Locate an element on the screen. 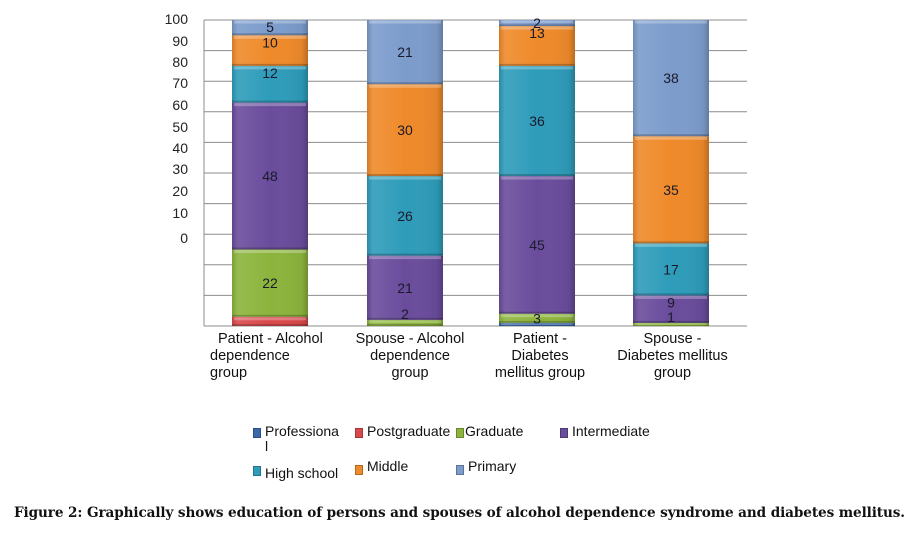 The width and height of the screenshot is (910, 534). legend-swatch-primary is located at coordinates (460, 470).